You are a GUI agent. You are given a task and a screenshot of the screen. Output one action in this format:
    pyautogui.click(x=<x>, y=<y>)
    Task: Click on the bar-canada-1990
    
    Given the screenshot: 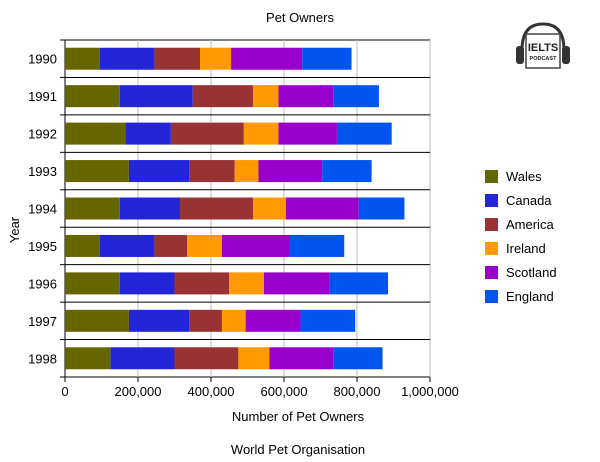 What is the action you would take?
    pyautogui.click(x=127, y=58)
    